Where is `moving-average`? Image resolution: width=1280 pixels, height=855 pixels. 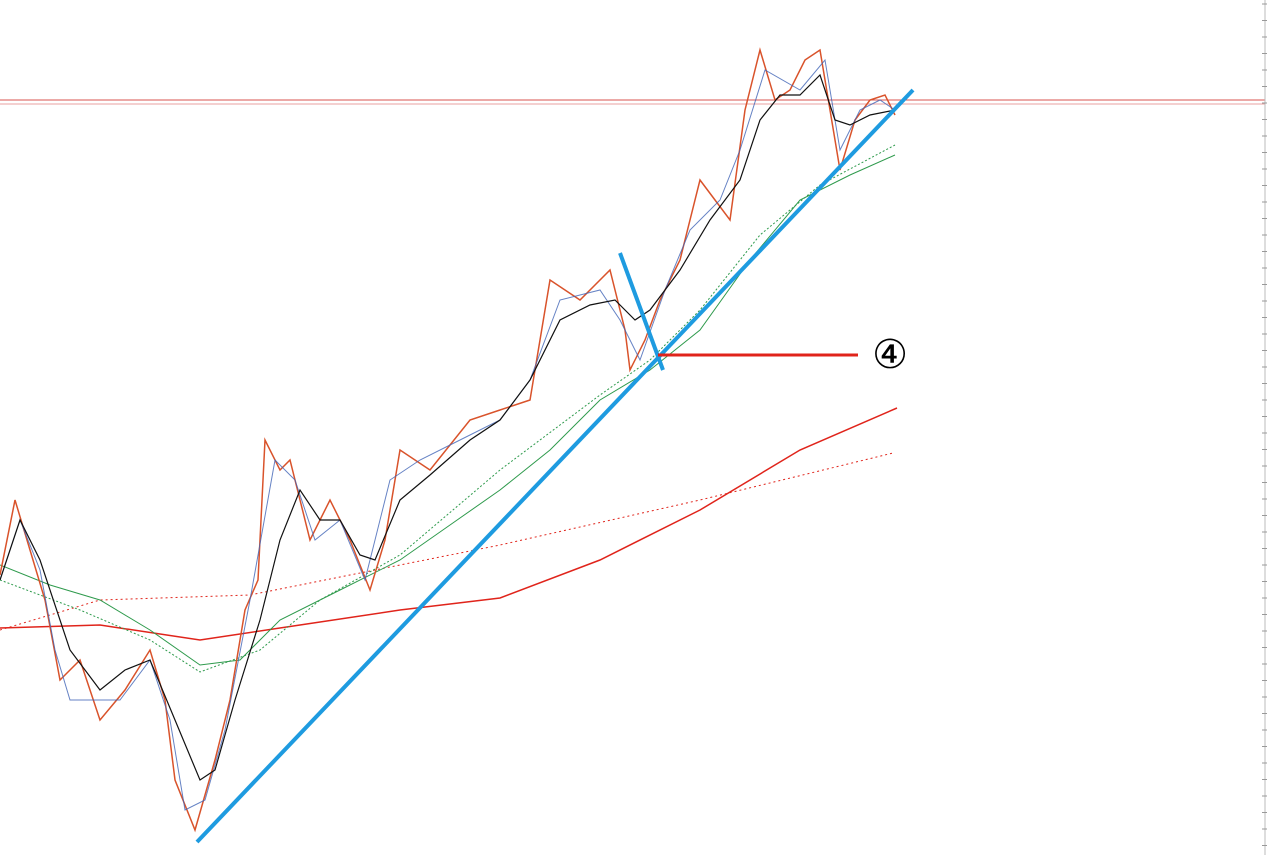 moving-average is located at coordinates (447, 541).